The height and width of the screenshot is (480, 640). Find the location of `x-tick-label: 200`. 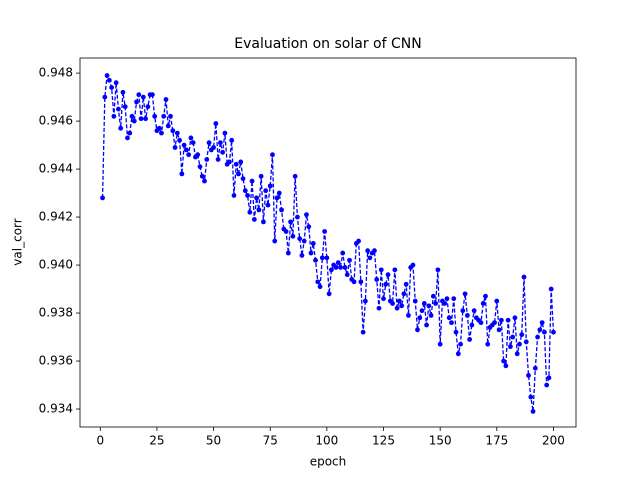

x-tick-label: 200 is located at coordinates (553, 441).